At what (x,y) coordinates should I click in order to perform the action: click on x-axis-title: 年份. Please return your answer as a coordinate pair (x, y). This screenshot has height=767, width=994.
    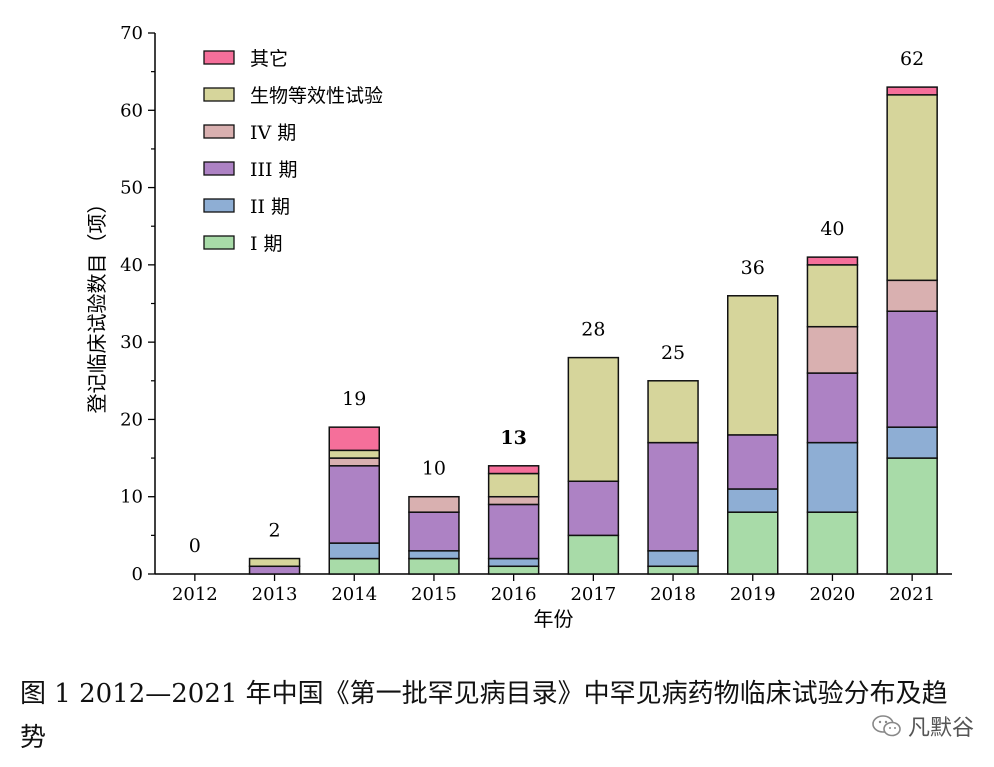
    Looking at the image, I should click on (554, 619).